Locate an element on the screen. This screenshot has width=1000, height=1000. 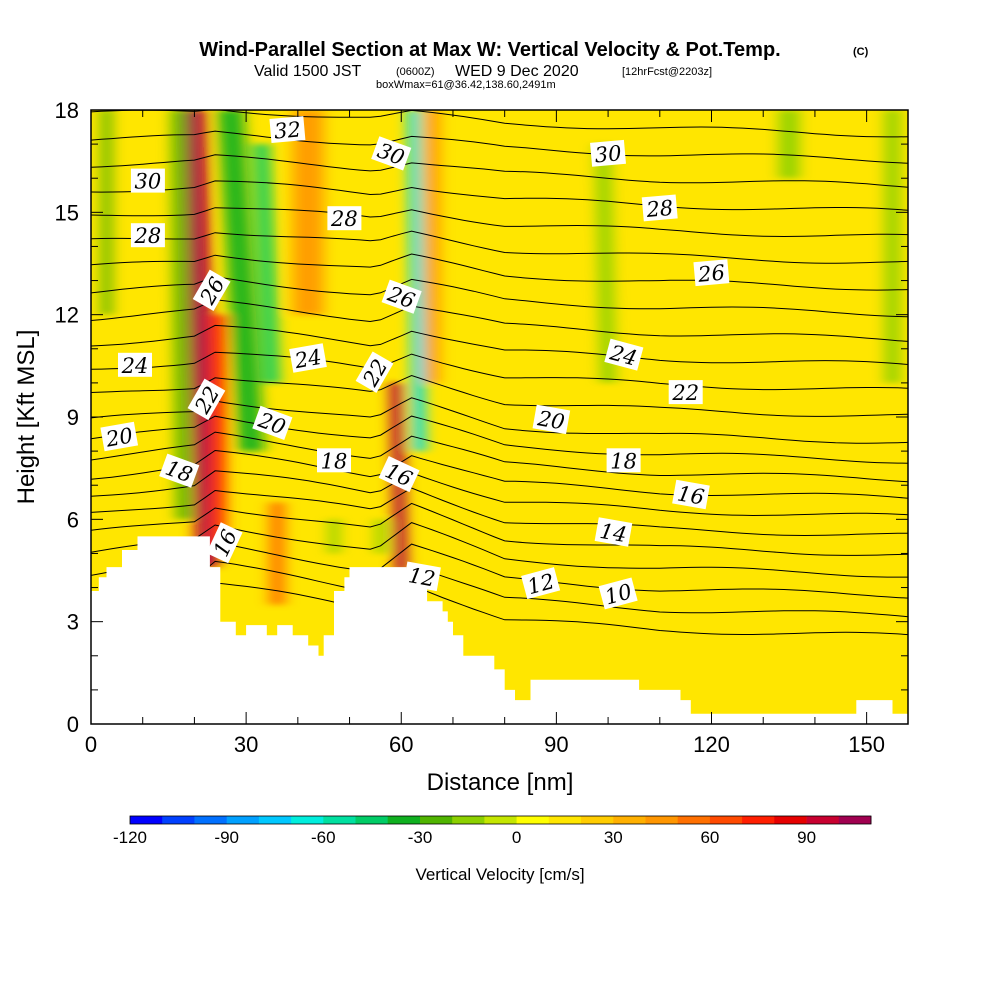
y-tick-label: 0 is located at coordinates (73, 724).